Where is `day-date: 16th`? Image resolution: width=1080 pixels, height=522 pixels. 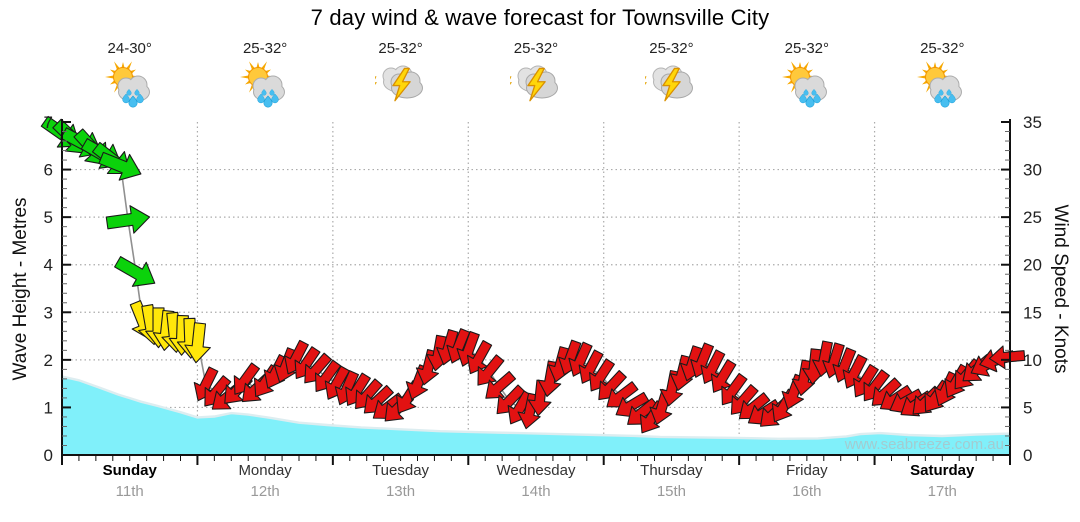
day-date: 16th is located at coordinates (807, 491).